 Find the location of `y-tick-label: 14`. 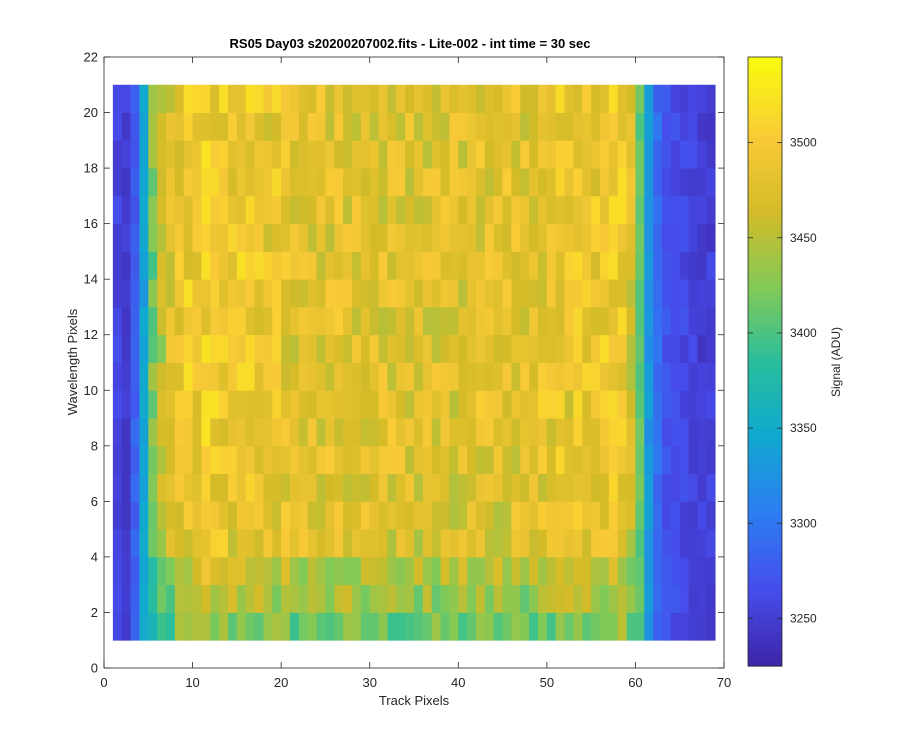

y-tick-label: 14 is located at coordinates (91, 279).